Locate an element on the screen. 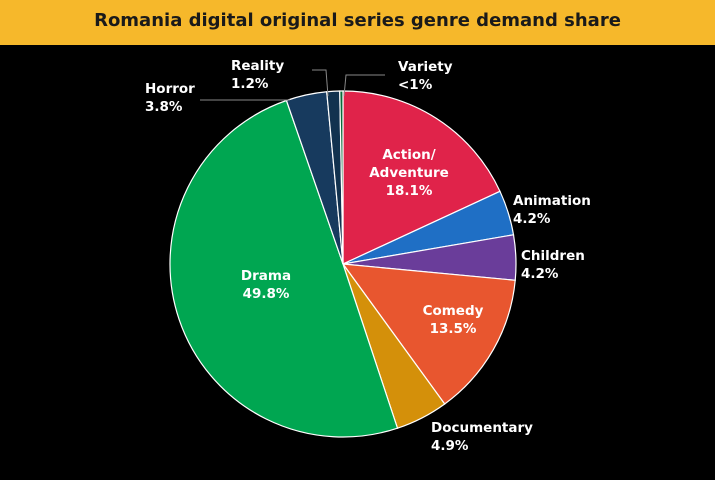  slice-label: Reality 1.2% is located at coordinates (257, 75).